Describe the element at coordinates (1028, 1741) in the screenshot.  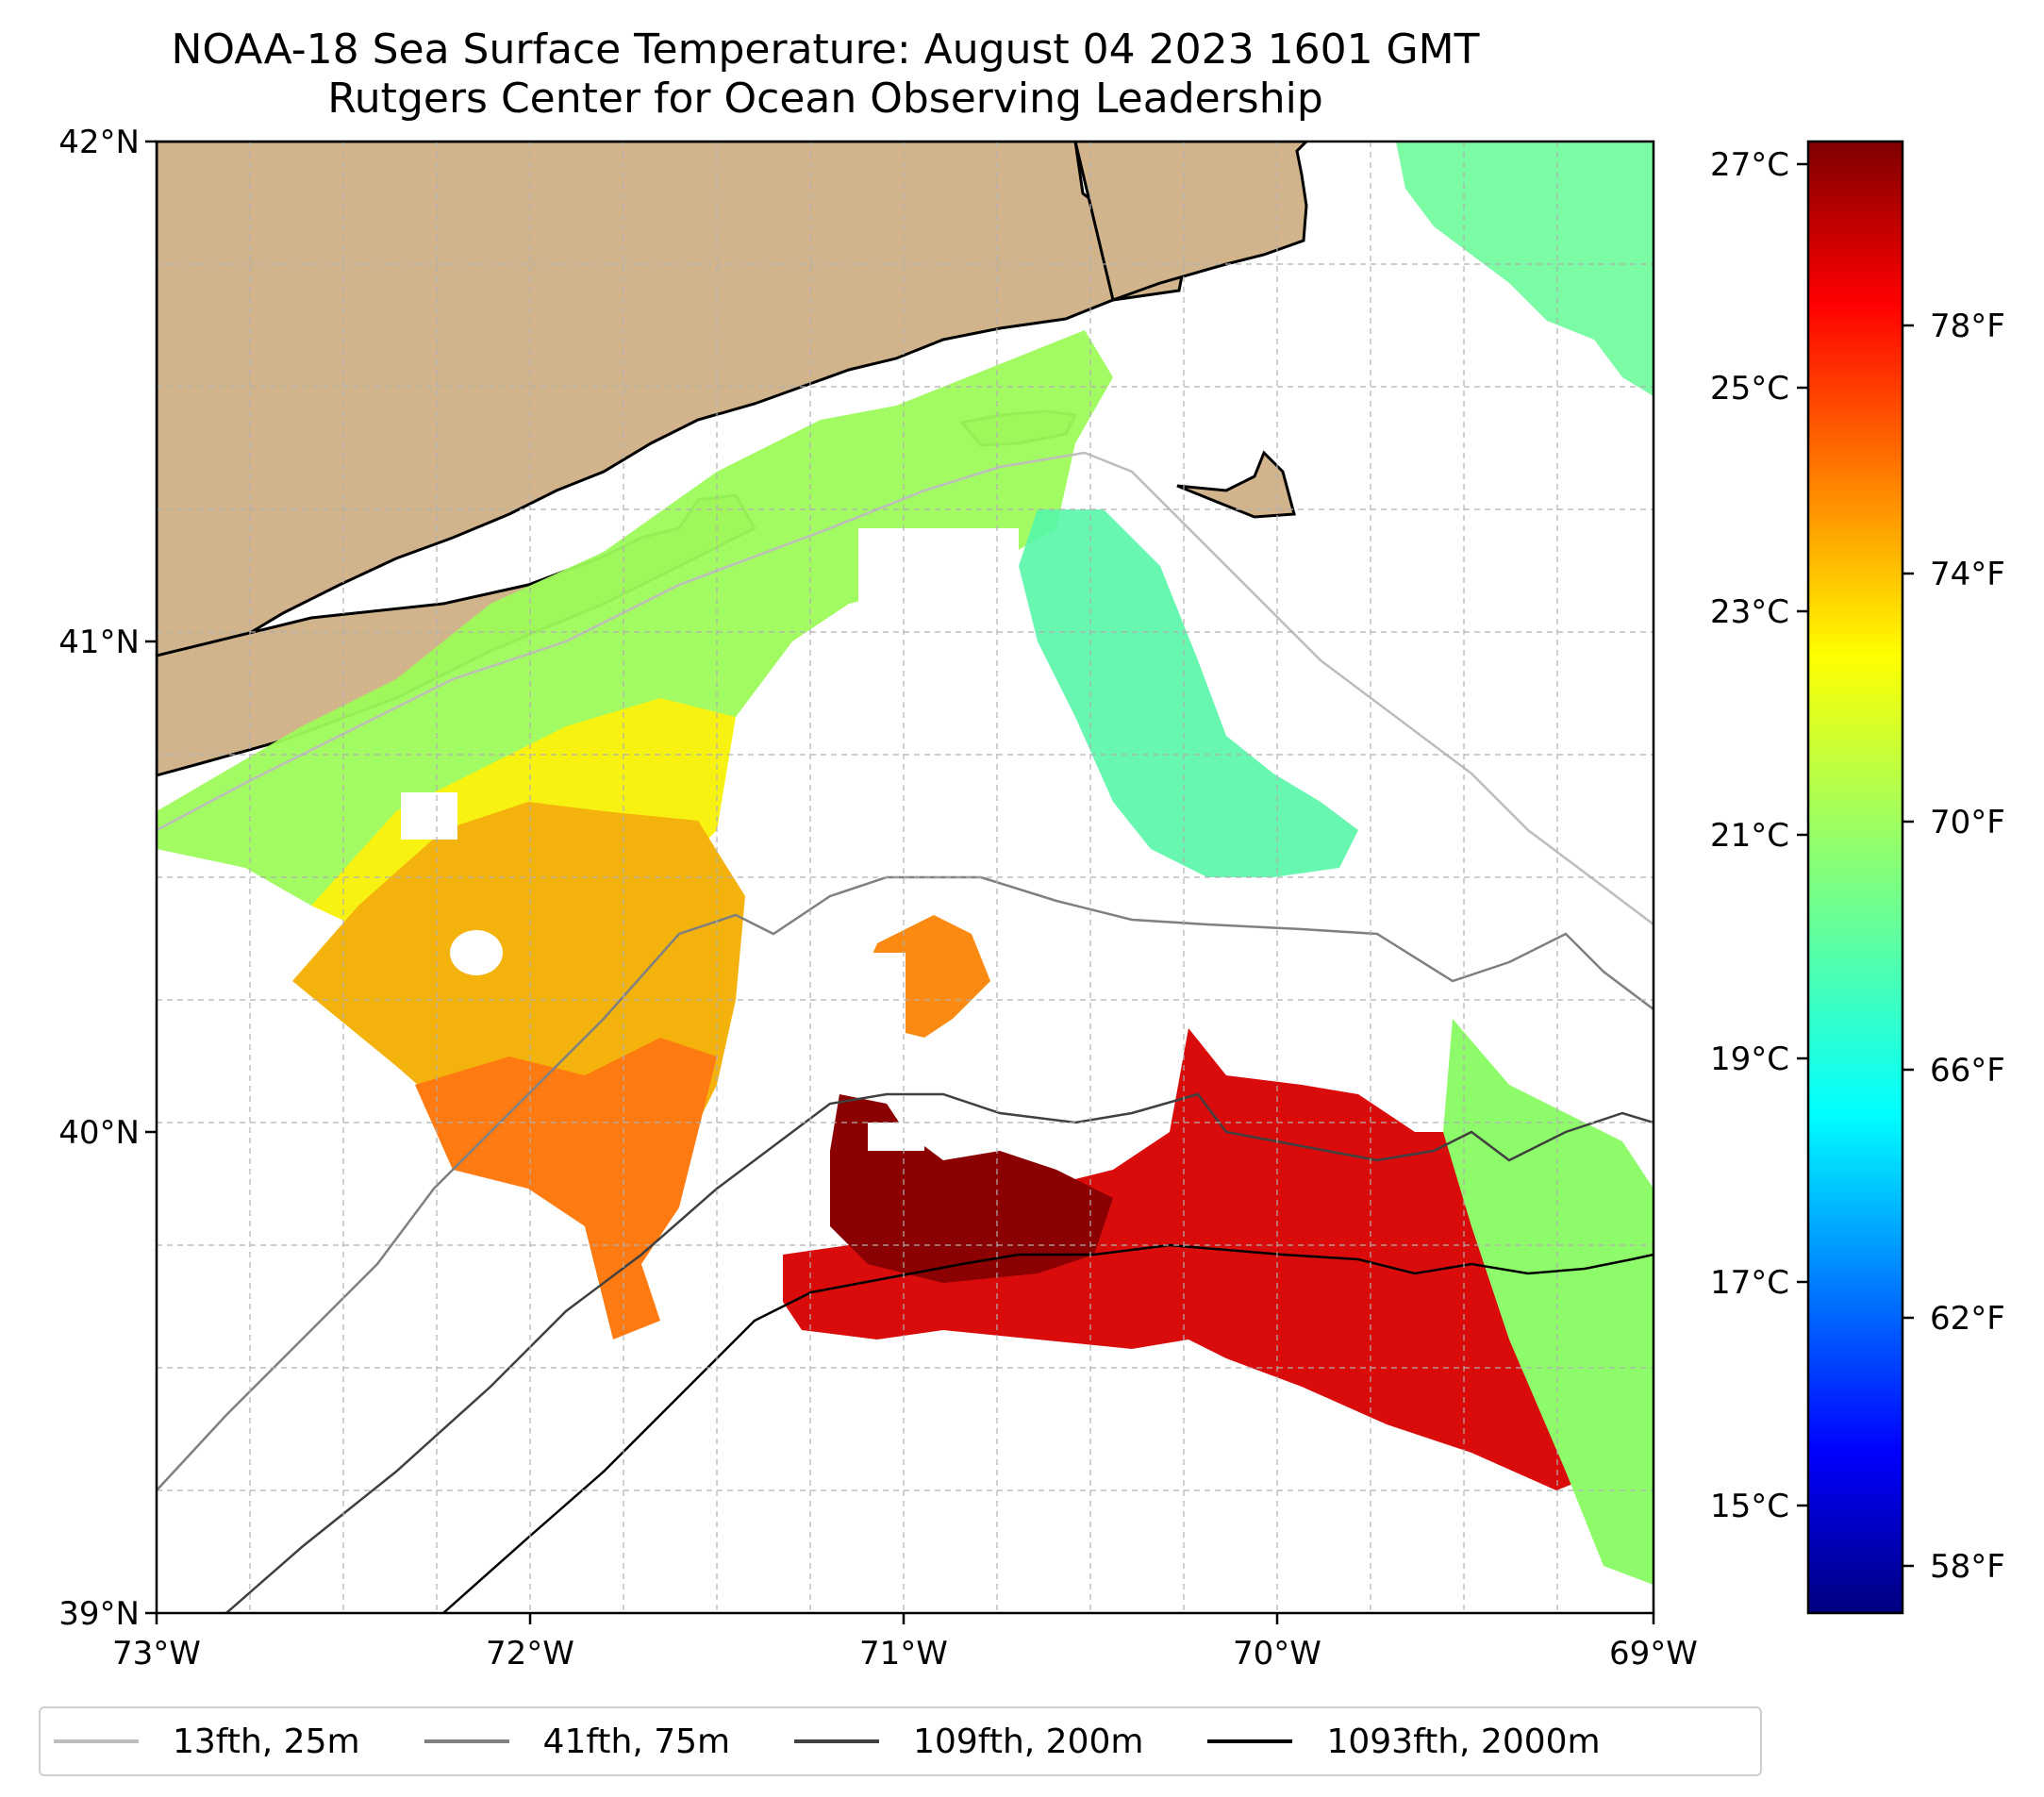
I see `legend-label: 109fth, 200m` at that location.